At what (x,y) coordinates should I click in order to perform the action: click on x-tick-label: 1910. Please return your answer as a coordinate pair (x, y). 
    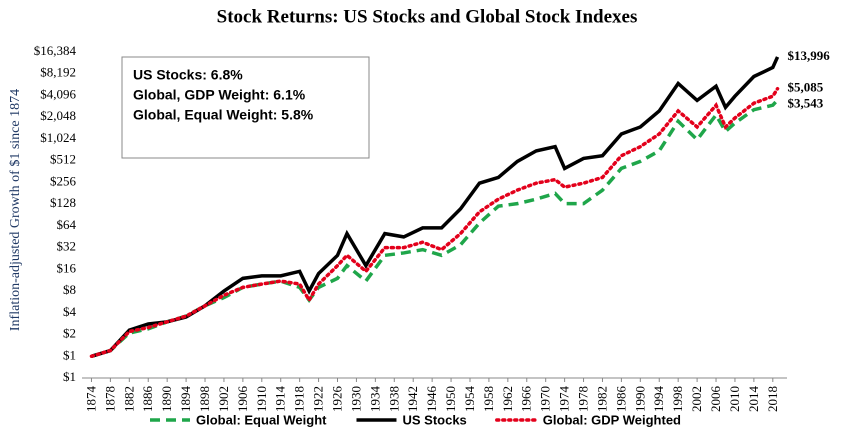
    Looking at the image, I should click on (261, 399).